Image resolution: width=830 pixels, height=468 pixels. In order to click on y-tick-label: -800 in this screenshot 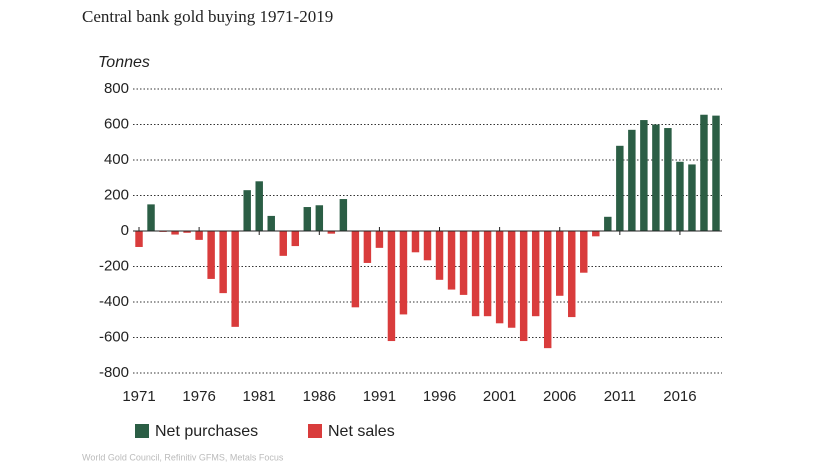, I will do `click(114, 372)`.